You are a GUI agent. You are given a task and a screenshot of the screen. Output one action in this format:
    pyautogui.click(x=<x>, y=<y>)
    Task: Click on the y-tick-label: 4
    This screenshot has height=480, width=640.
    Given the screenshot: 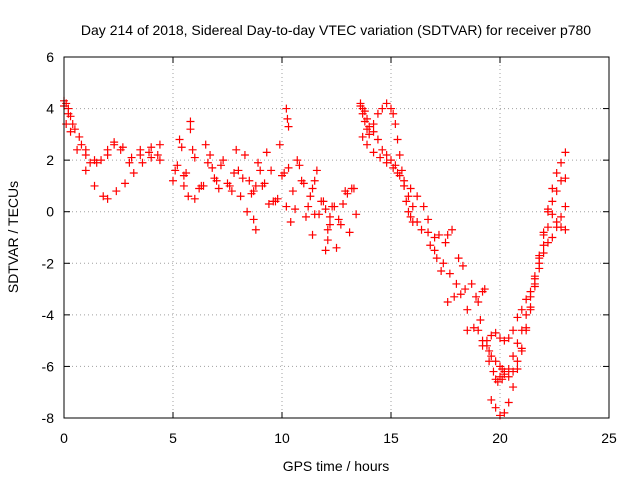 What is the action you would take?
    pyautogui.click(x=50, y=109)
    